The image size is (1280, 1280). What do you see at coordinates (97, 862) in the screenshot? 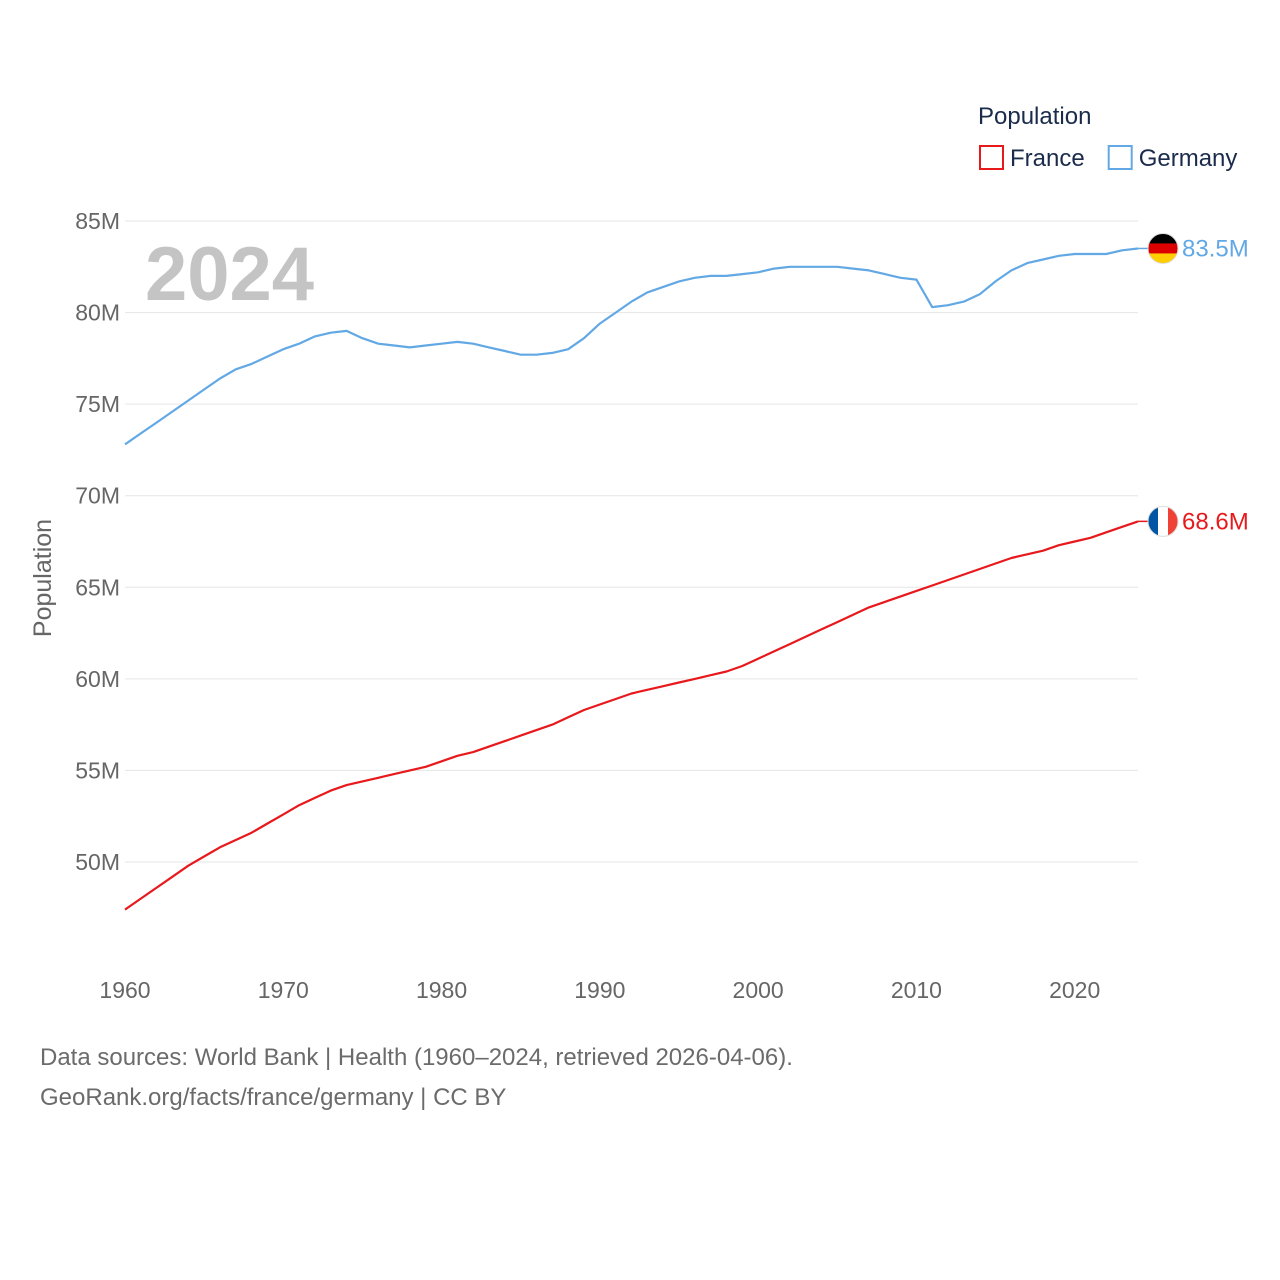
I see `y-tick-label: 50M` at bounding box center [97, 862].